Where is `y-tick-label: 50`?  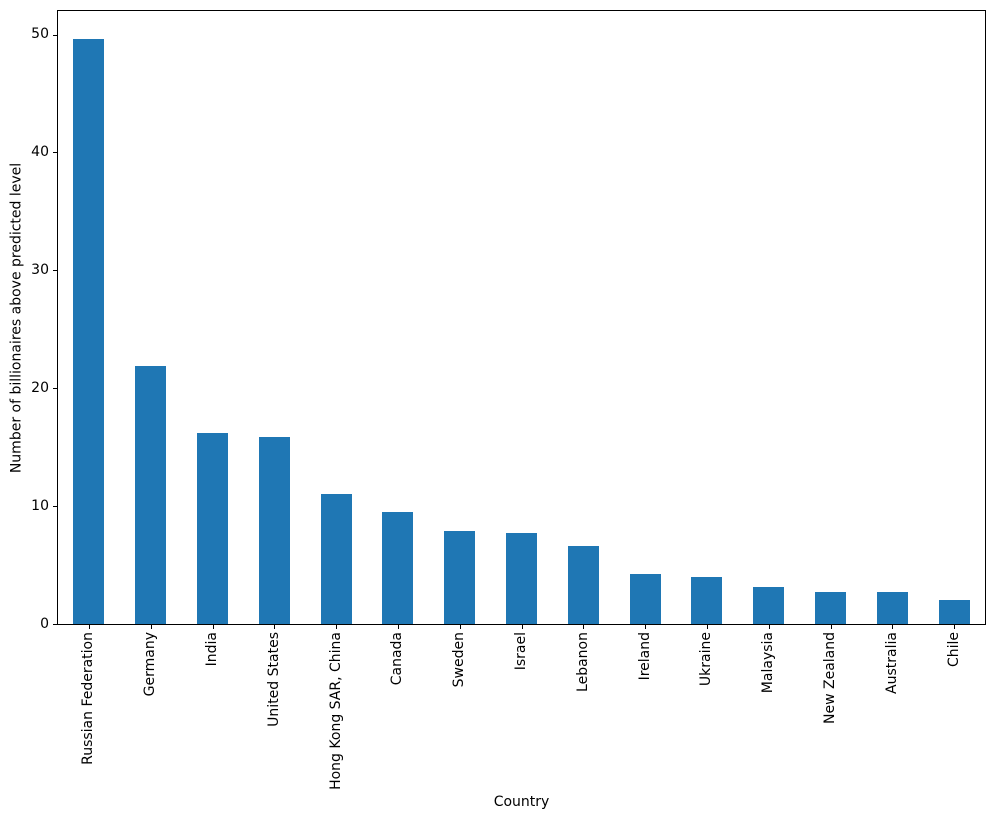 y-tick-label: 50 is located at coordinates (40, 34).